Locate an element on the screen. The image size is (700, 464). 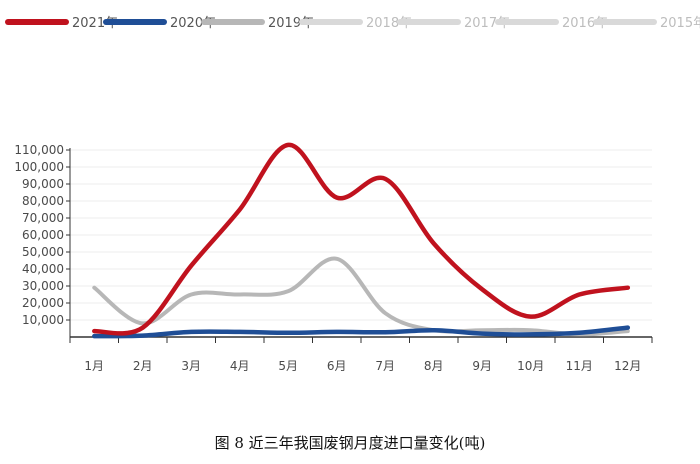
x-tick-label: 5月 is located at coordinates (288, 366).